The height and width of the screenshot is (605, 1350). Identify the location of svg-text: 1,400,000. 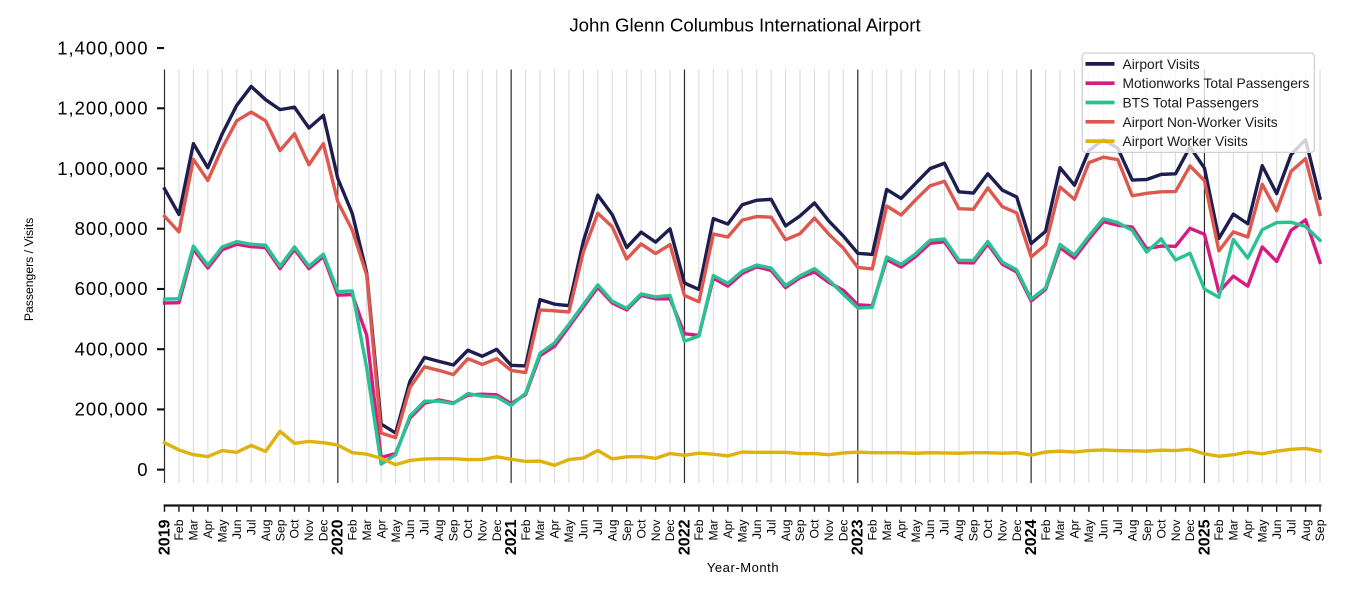
(102, 47).